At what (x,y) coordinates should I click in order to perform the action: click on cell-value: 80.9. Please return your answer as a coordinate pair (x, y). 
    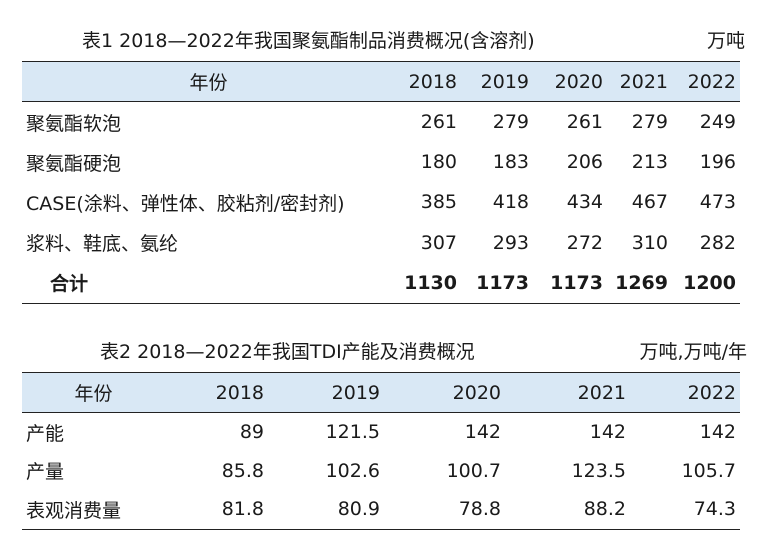
    Looking at the image, I should click on (358, 509).